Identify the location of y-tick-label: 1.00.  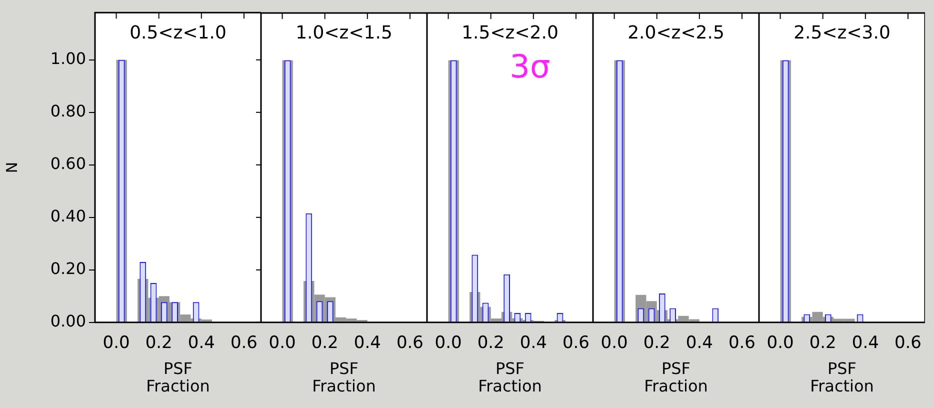
(68, 58).